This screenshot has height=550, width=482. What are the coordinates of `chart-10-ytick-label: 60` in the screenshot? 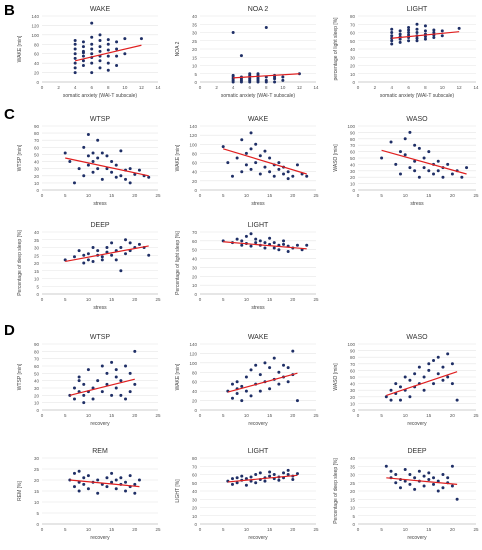 It's located at (353, 370).